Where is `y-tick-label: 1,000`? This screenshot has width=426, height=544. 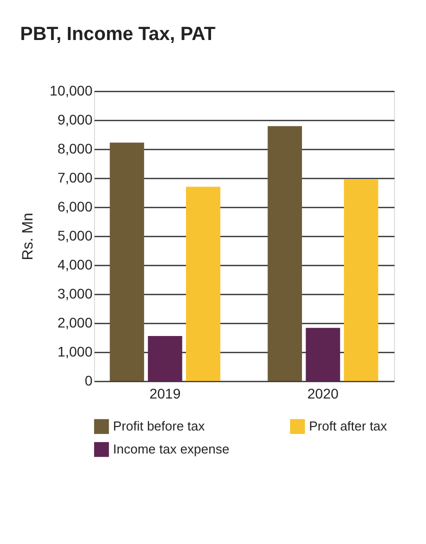 y-tick-label: 1,000 is located at coordinates (75, 352).